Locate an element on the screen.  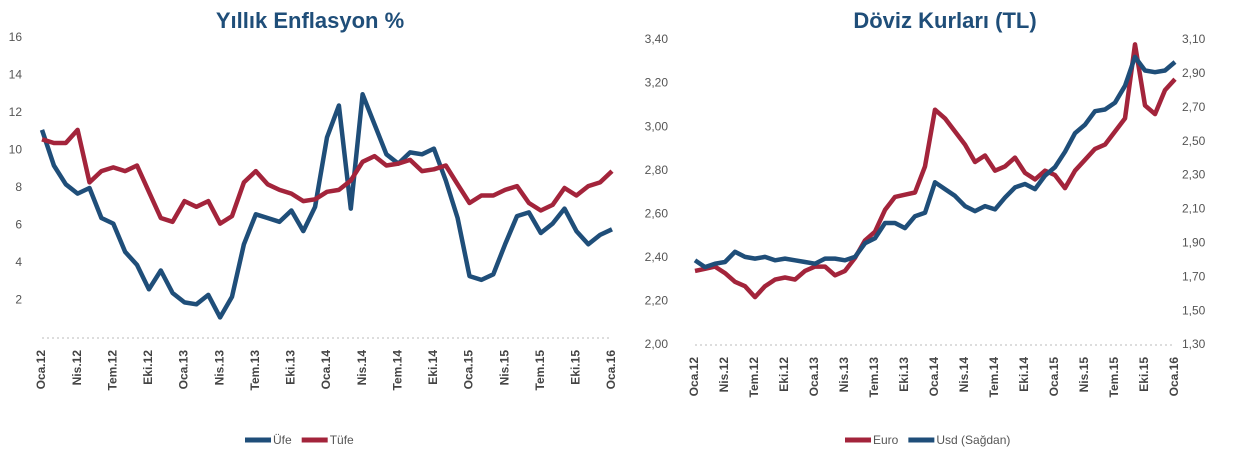
y2-tick-label: 1,70 is located at coordinates (1194, 276).